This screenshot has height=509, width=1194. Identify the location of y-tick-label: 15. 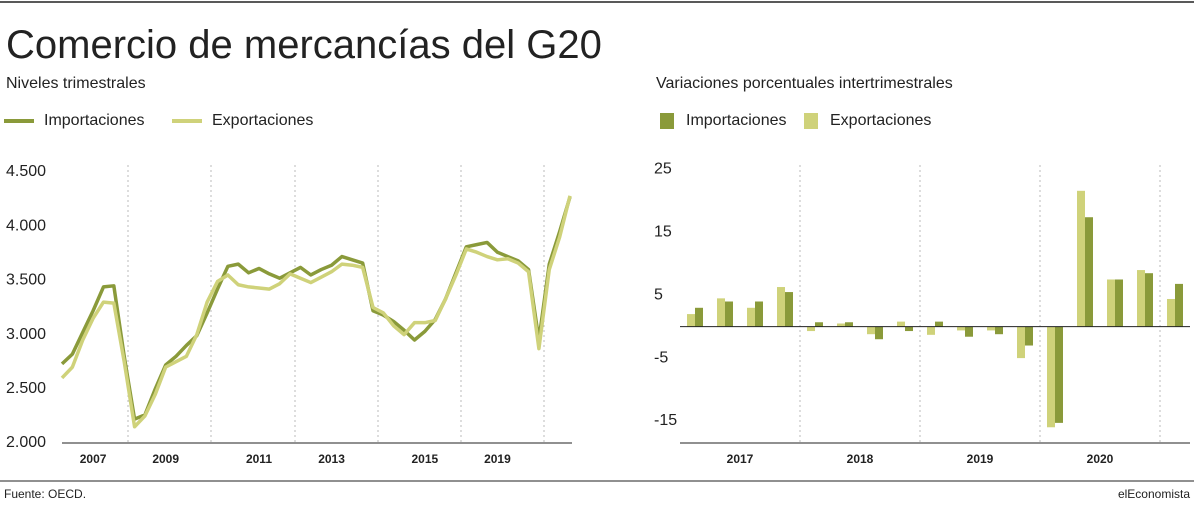
(663, 232).